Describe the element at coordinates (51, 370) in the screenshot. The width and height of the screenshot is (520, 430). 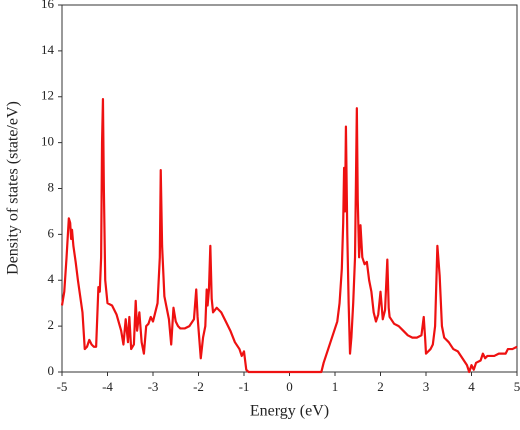
I see `y-tick-label: 0` at that location.